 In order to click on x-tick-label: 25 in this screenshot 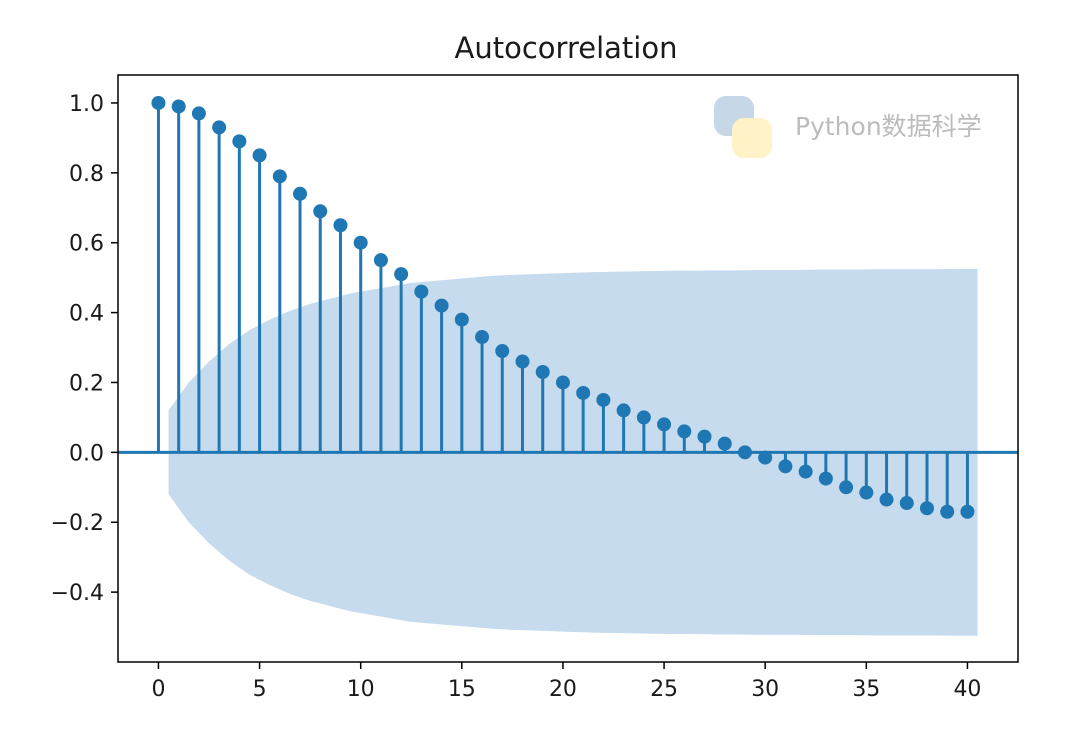, I will do `click(664, 689)`.